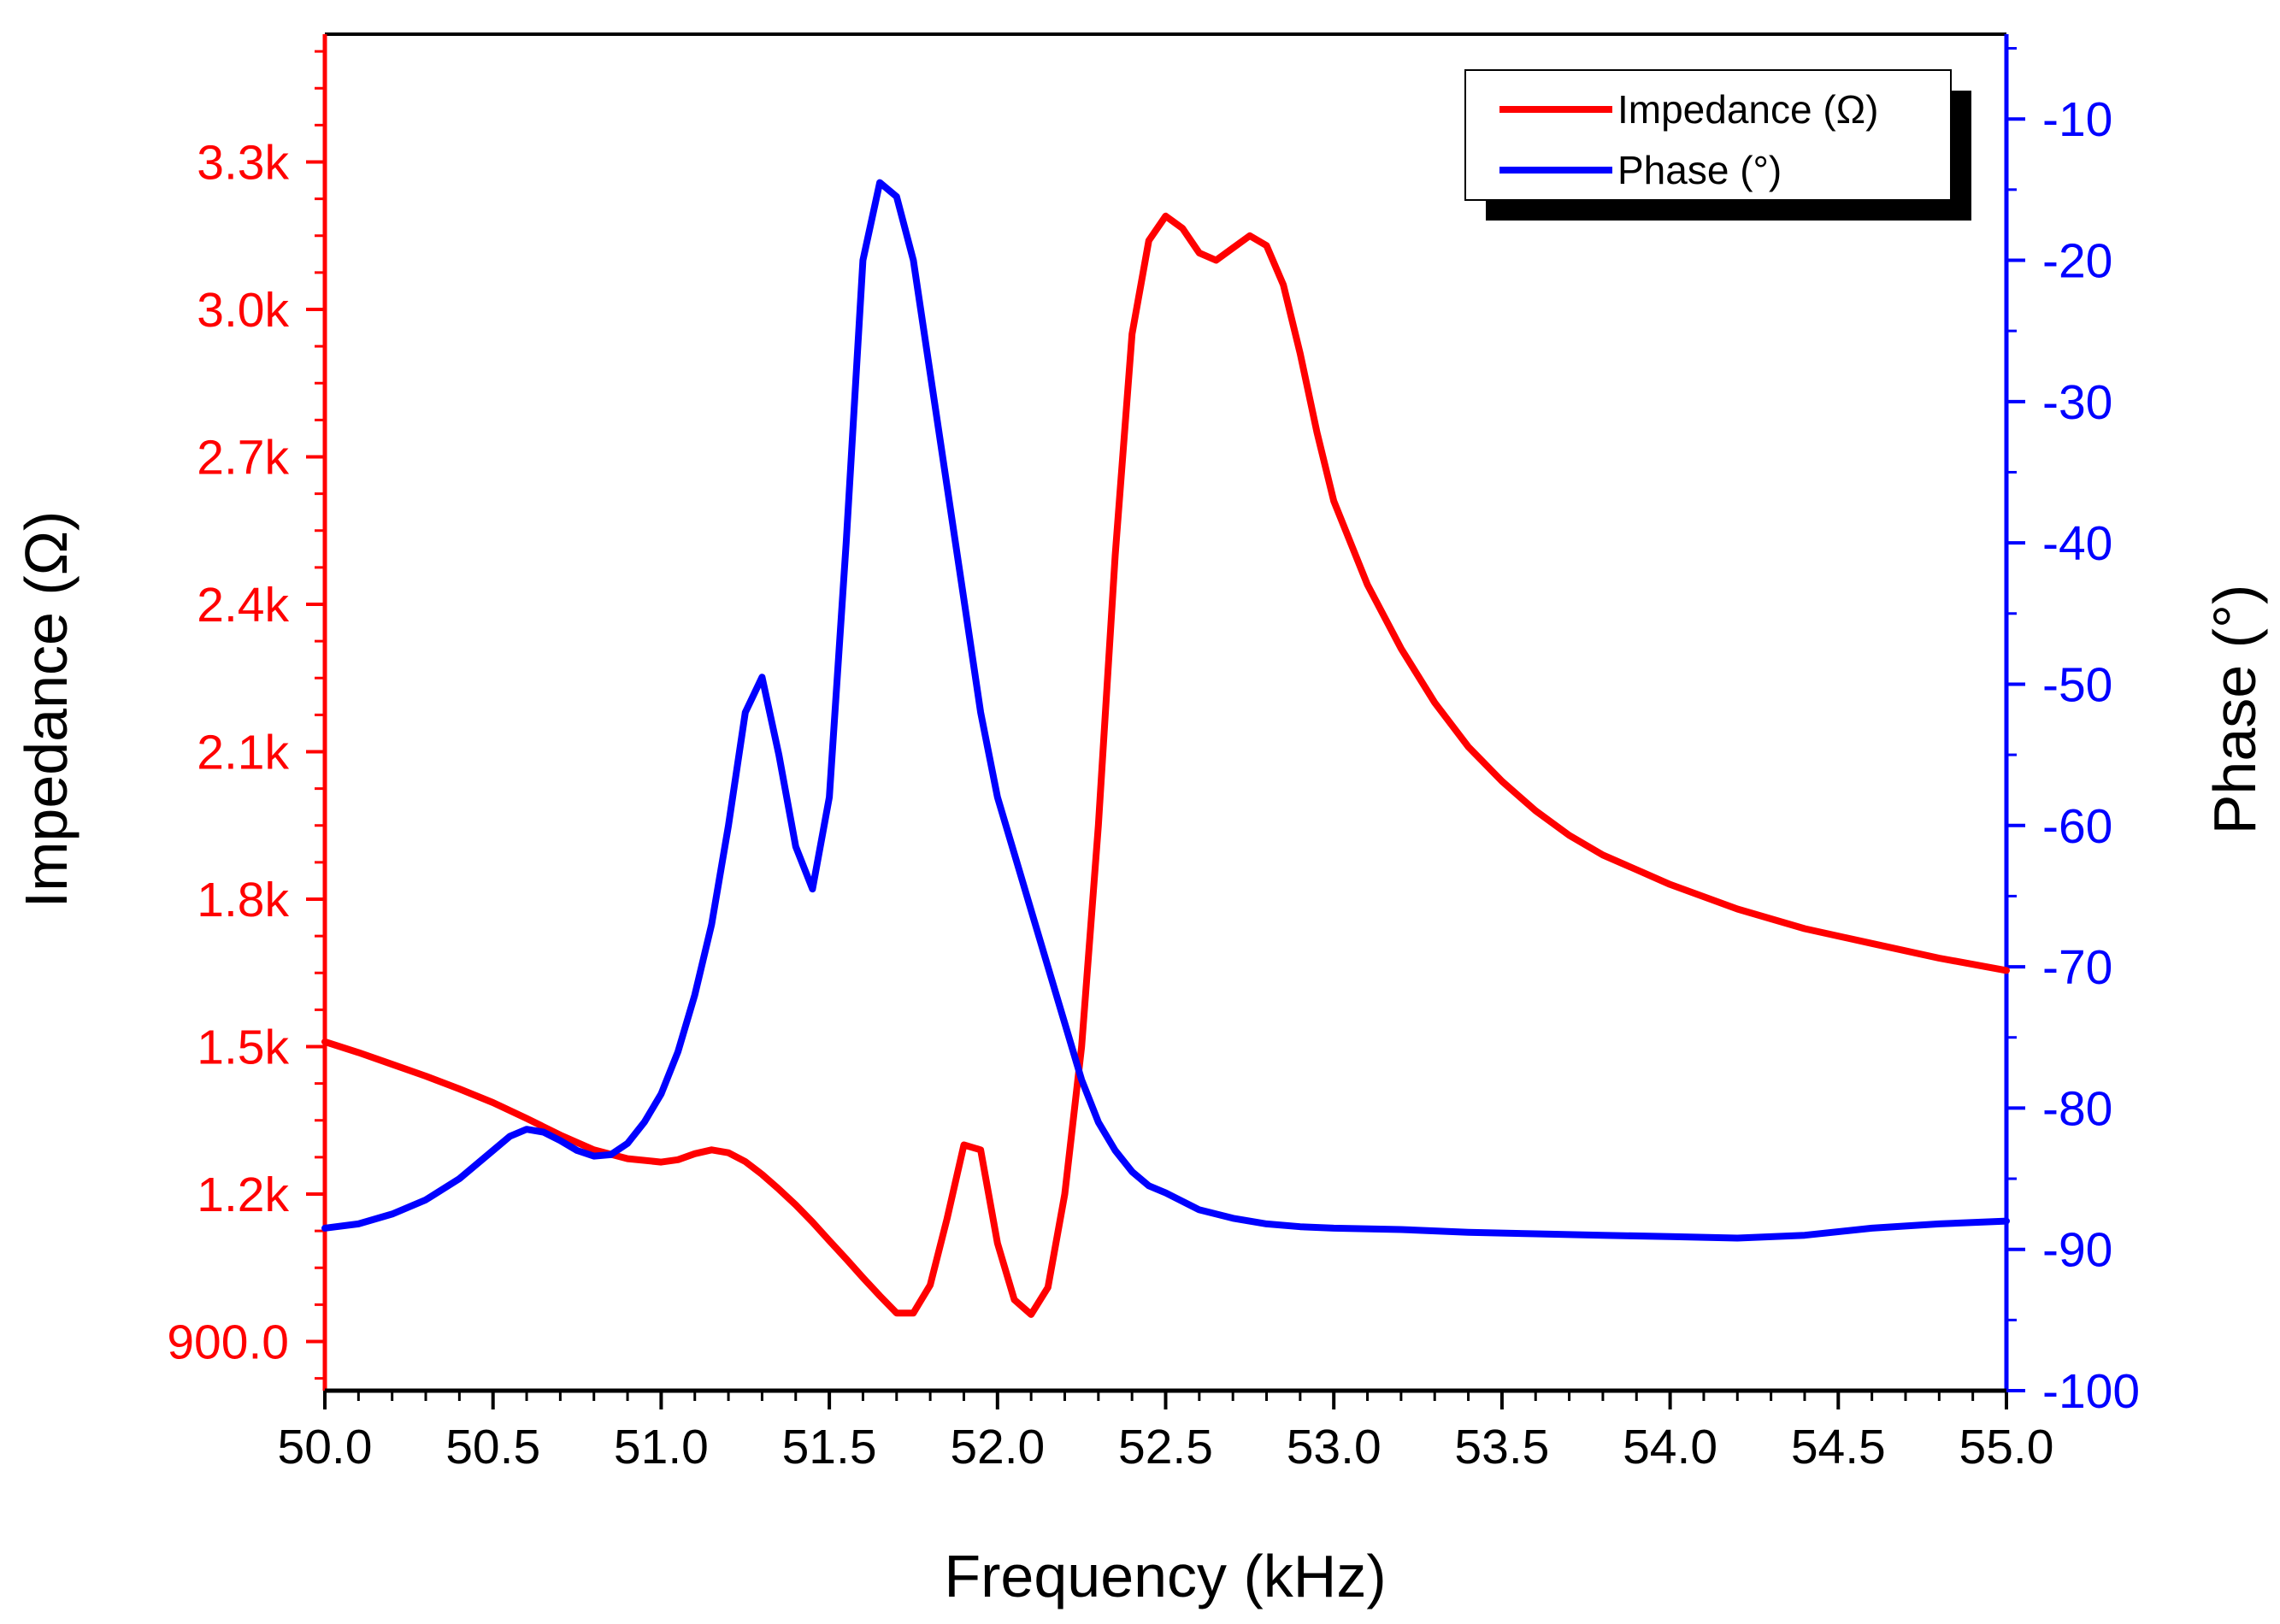  I want to click on right-tick-label: -40, so click(2077, 543).